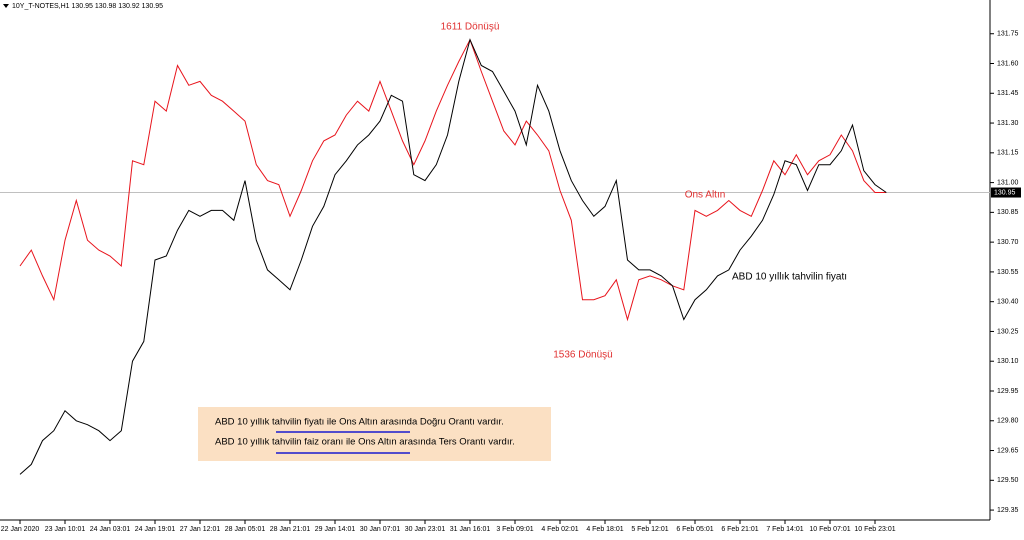 The height and width of the screenshot is (540, 1024). I want to click on x-tick-label: 5 Feb 12:01, so click(649, 529).